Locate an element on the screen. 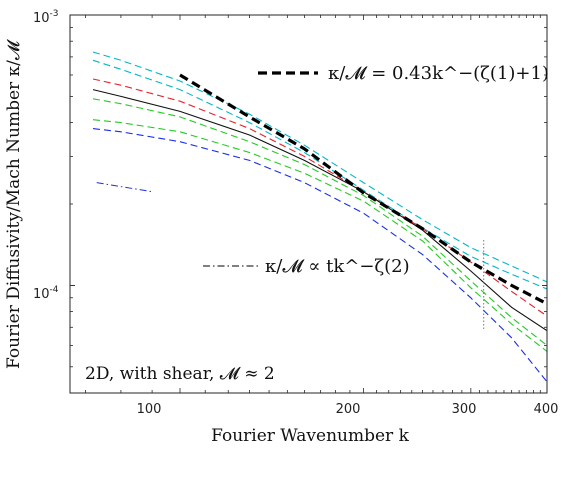 This screenshot has height=494, width=580. prop-line is located at coordinates (124, 187).